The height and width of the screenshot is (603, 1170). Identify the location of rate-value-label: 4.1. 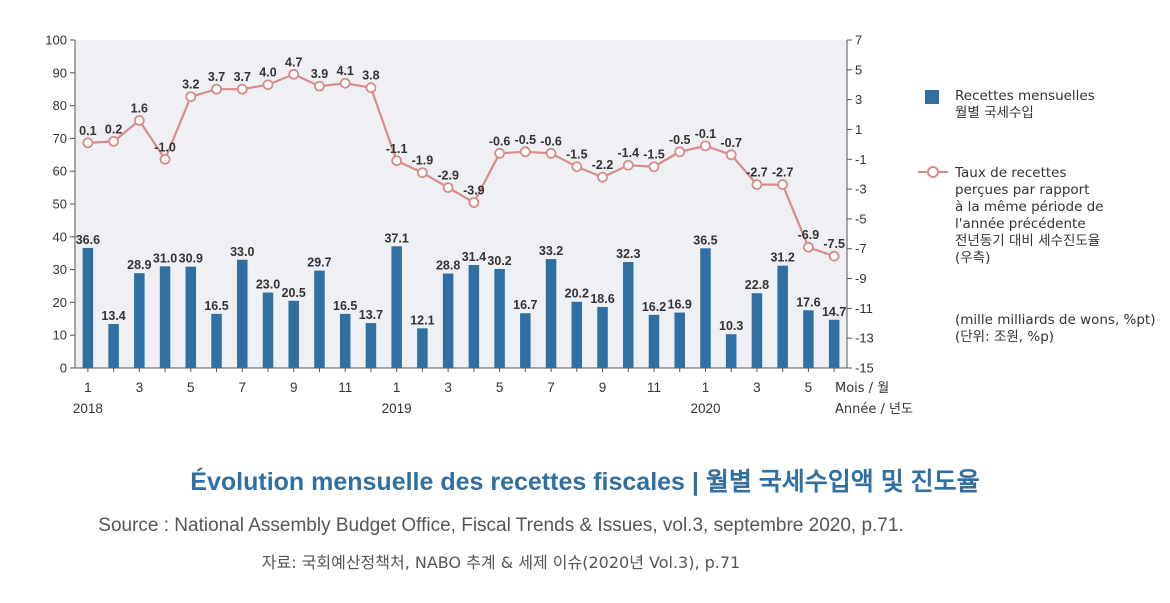
(345, 71).